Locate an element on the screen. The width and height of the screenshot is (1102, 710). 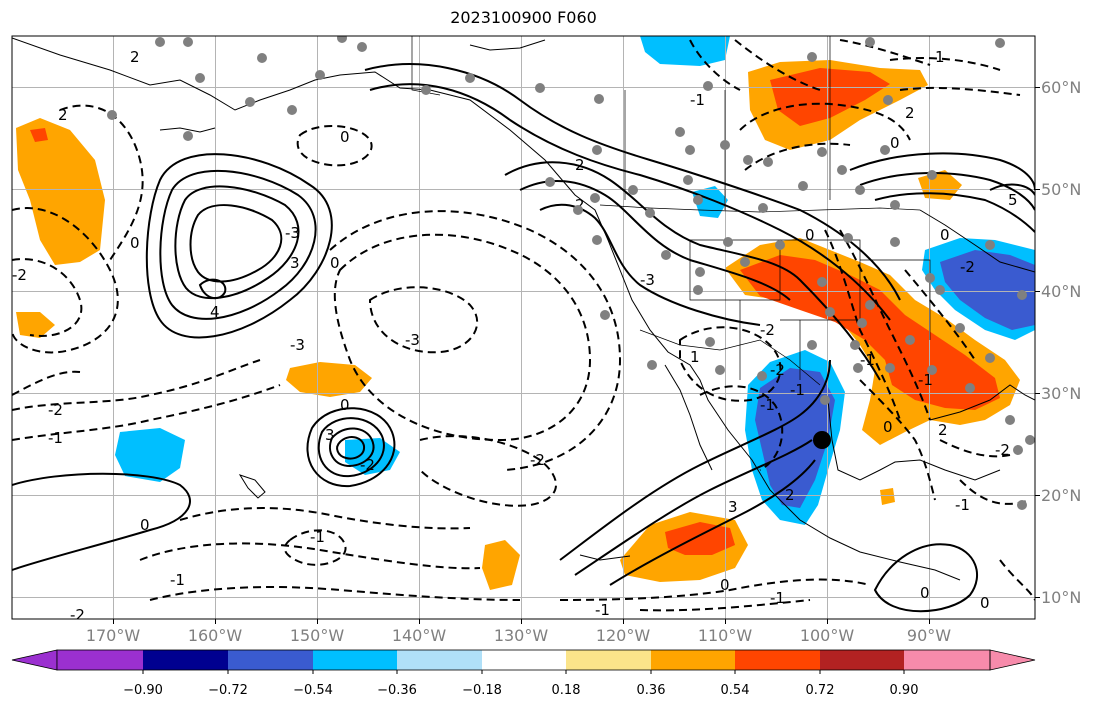
lon-tick-label: 160°W is located at coordinates (215, 635).